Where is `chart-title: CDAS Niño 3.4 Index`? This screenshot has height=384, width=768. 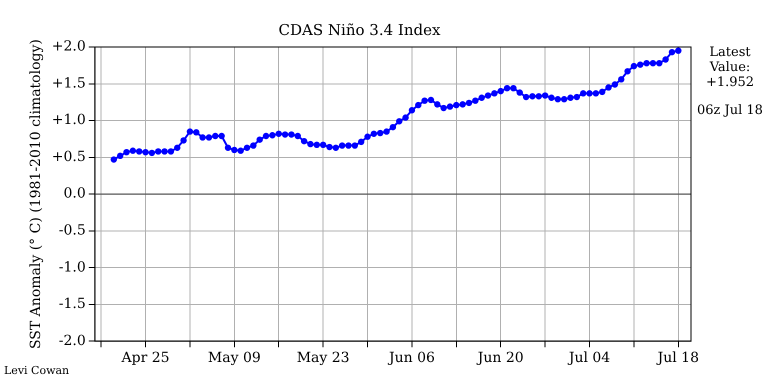 chart-title: CDAS Niño 3.4 Index is located at coordinates (359, 29).